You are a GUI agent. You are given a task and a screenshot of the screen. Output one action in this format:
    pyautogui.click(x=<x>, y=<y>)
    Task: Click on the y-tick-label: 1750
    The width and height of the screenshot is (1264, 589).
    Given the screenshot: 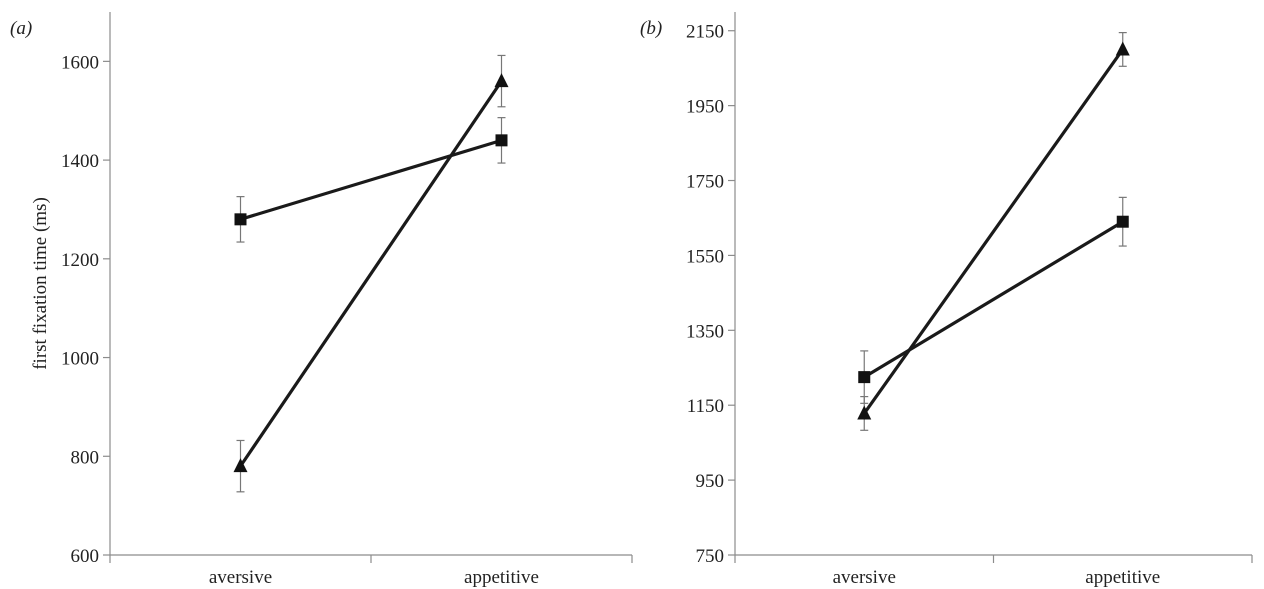 What is the action you would take?
    pyautogui.click(x=705, y=182)
    